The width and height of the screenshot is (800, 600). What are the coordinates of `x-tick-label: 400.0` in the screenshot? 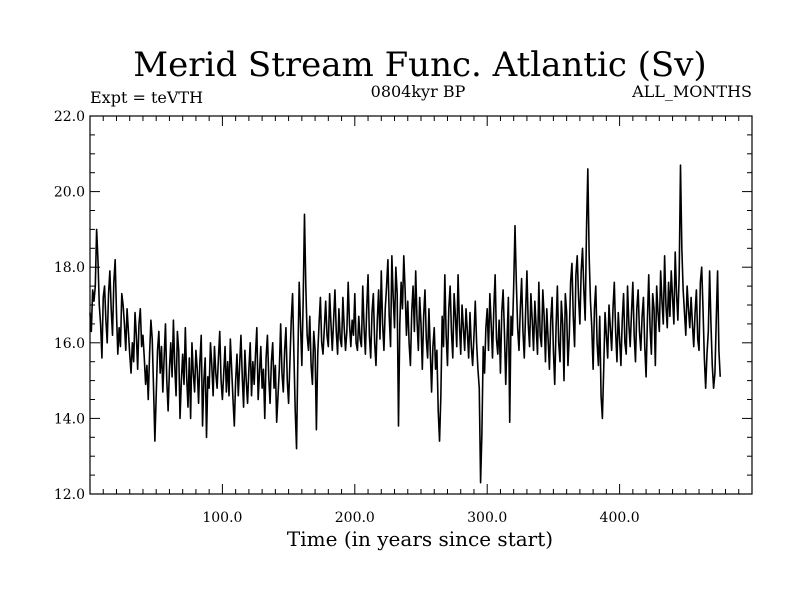 It's located at (620, 518).